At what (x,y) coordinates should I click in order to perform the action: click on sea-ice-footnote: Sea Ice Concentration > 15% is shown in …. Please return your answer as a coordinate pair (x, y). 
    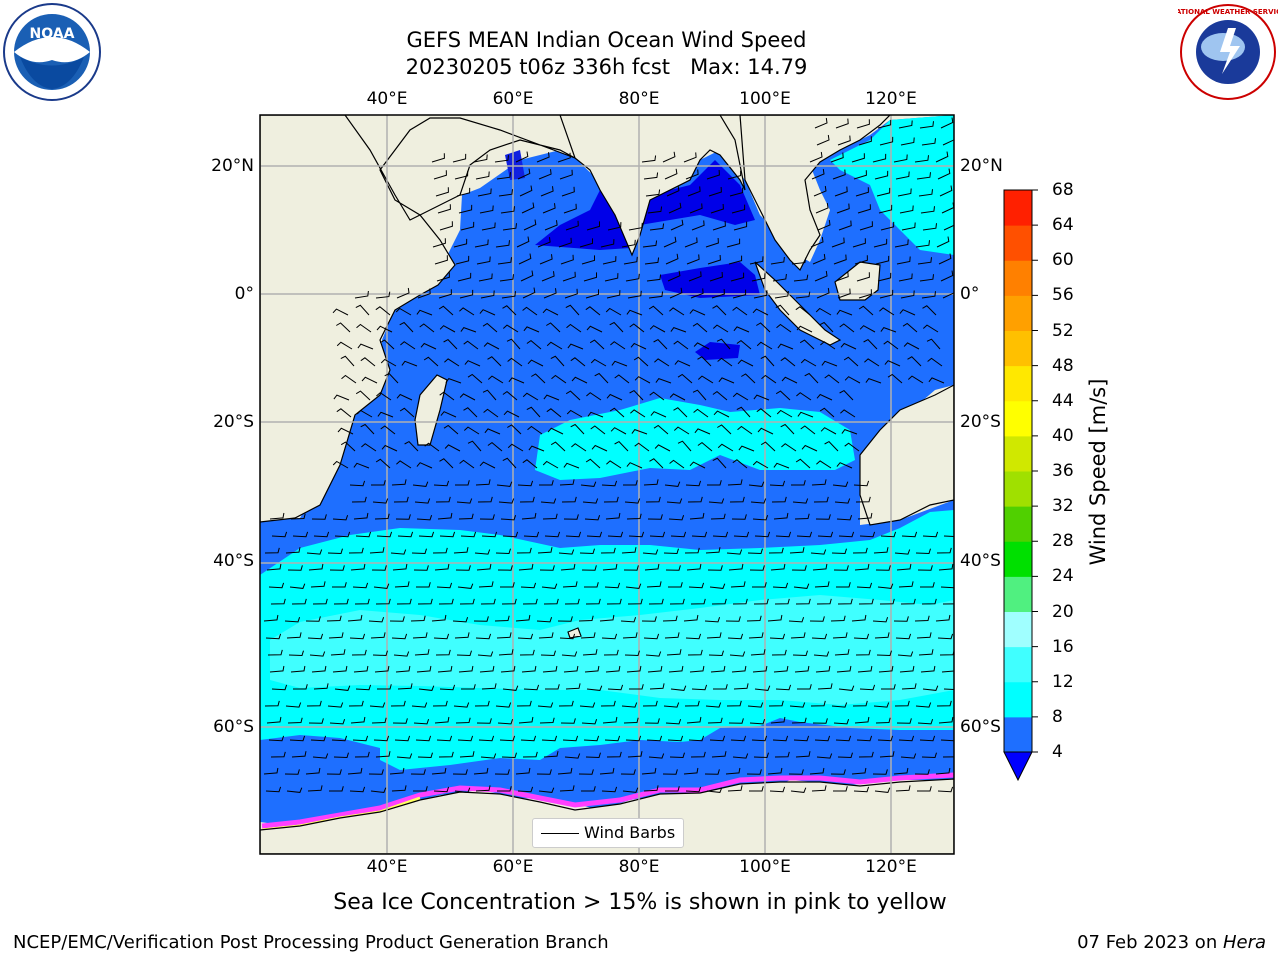
    Looking at the image, I should click on (640, 902).